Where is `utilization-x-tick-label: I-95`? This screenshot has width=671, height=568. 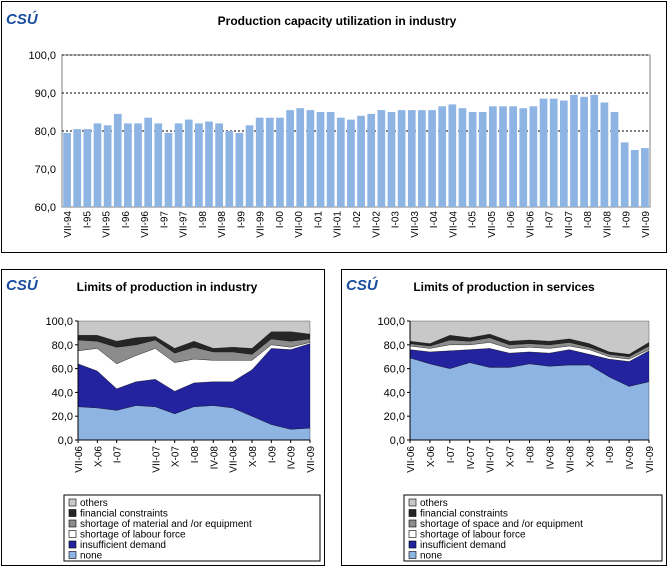
utilization-x-tick-label: I-95 is located at coordinates (87, 220).